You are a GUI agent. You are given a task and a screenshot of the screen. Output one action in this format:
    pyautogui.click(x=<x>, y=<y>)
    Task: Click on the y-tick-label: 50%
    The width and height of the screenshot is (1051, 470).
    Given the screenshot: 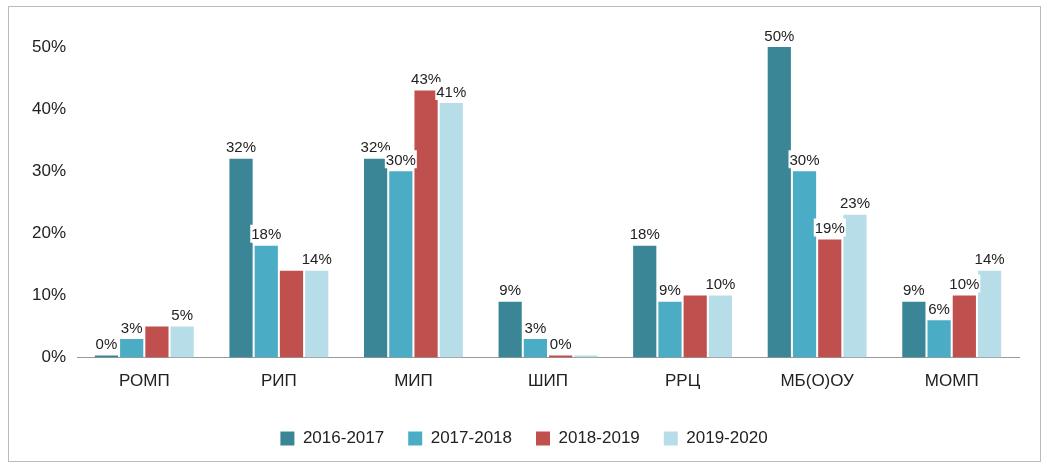 What is the action you would take?
    pyautogui.click(x=49, y=46)
    